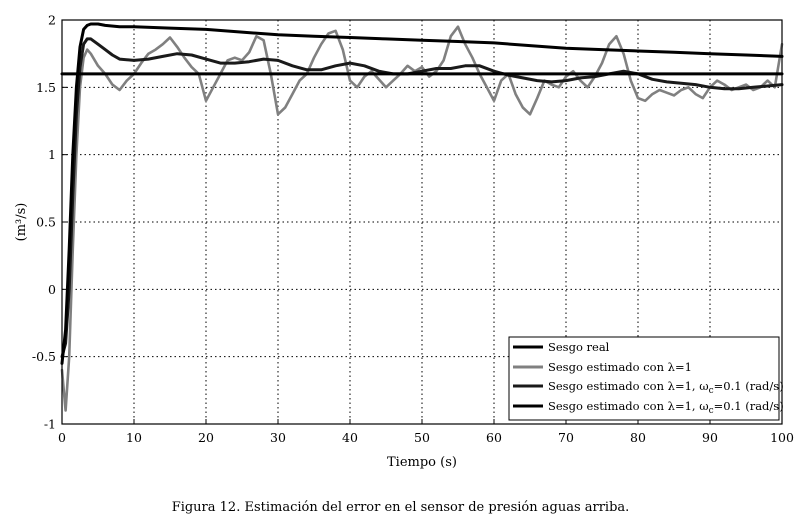 Image resolution: width=801 pixels, height=526 pixels. Describe the element at coordinates (52, 154) in the screenshot. I see `y-tick-label: 1` at that location.